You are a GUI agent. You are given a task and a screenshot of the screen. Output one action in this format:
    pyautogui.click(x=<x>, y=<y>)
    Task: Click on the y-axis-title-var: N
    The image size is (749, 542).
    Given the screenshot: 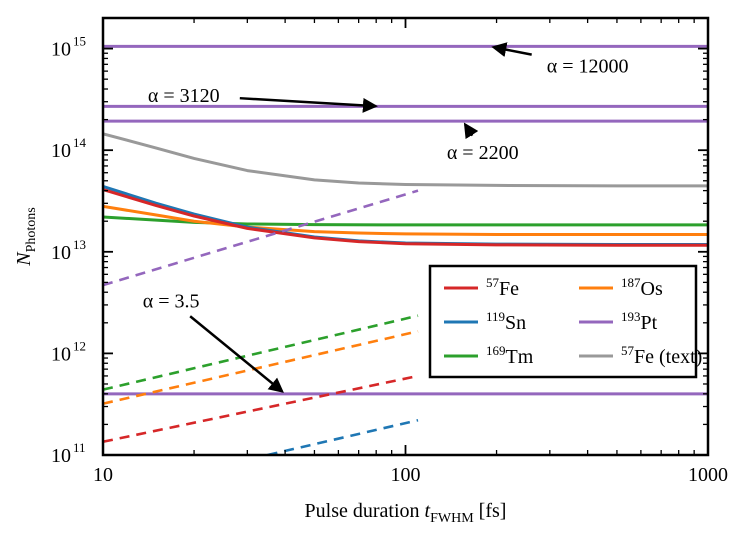 What is the action you would take?
    pyautogui.click(x=24, y=259)
    